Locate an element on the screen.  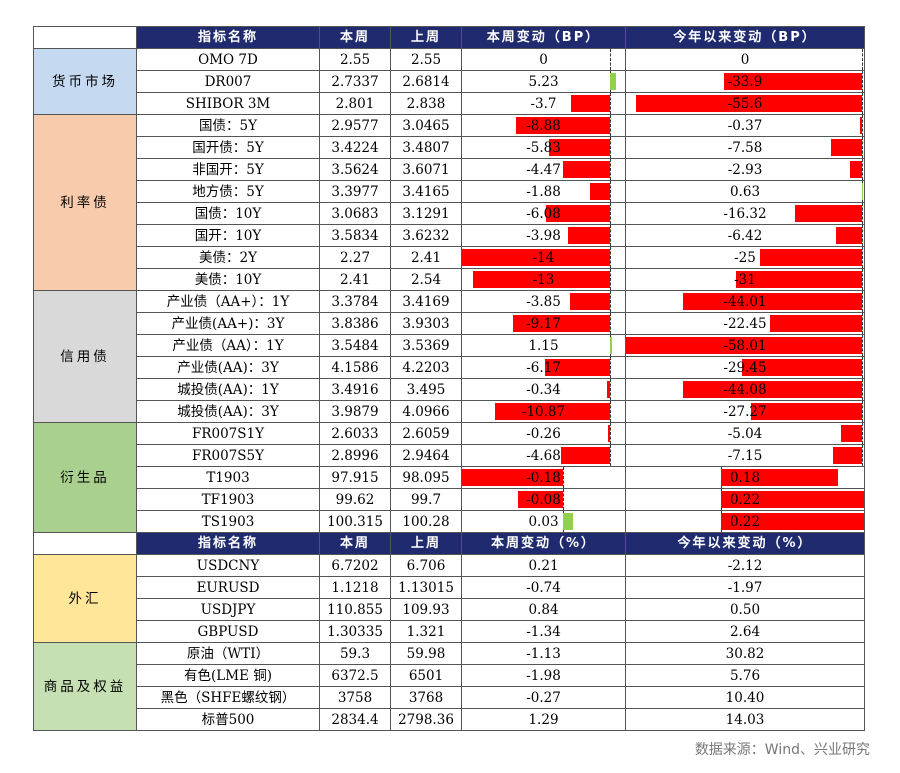
last-week-value-text: 2798.36 is located at coordinates (426, 719).